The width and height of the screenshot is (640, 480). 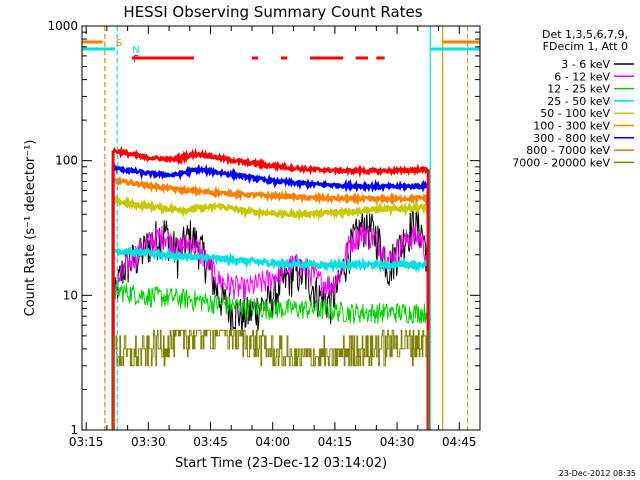 I want to click on legend-header-line: FDecim 1, Att 0, so click(x=585, y=46).